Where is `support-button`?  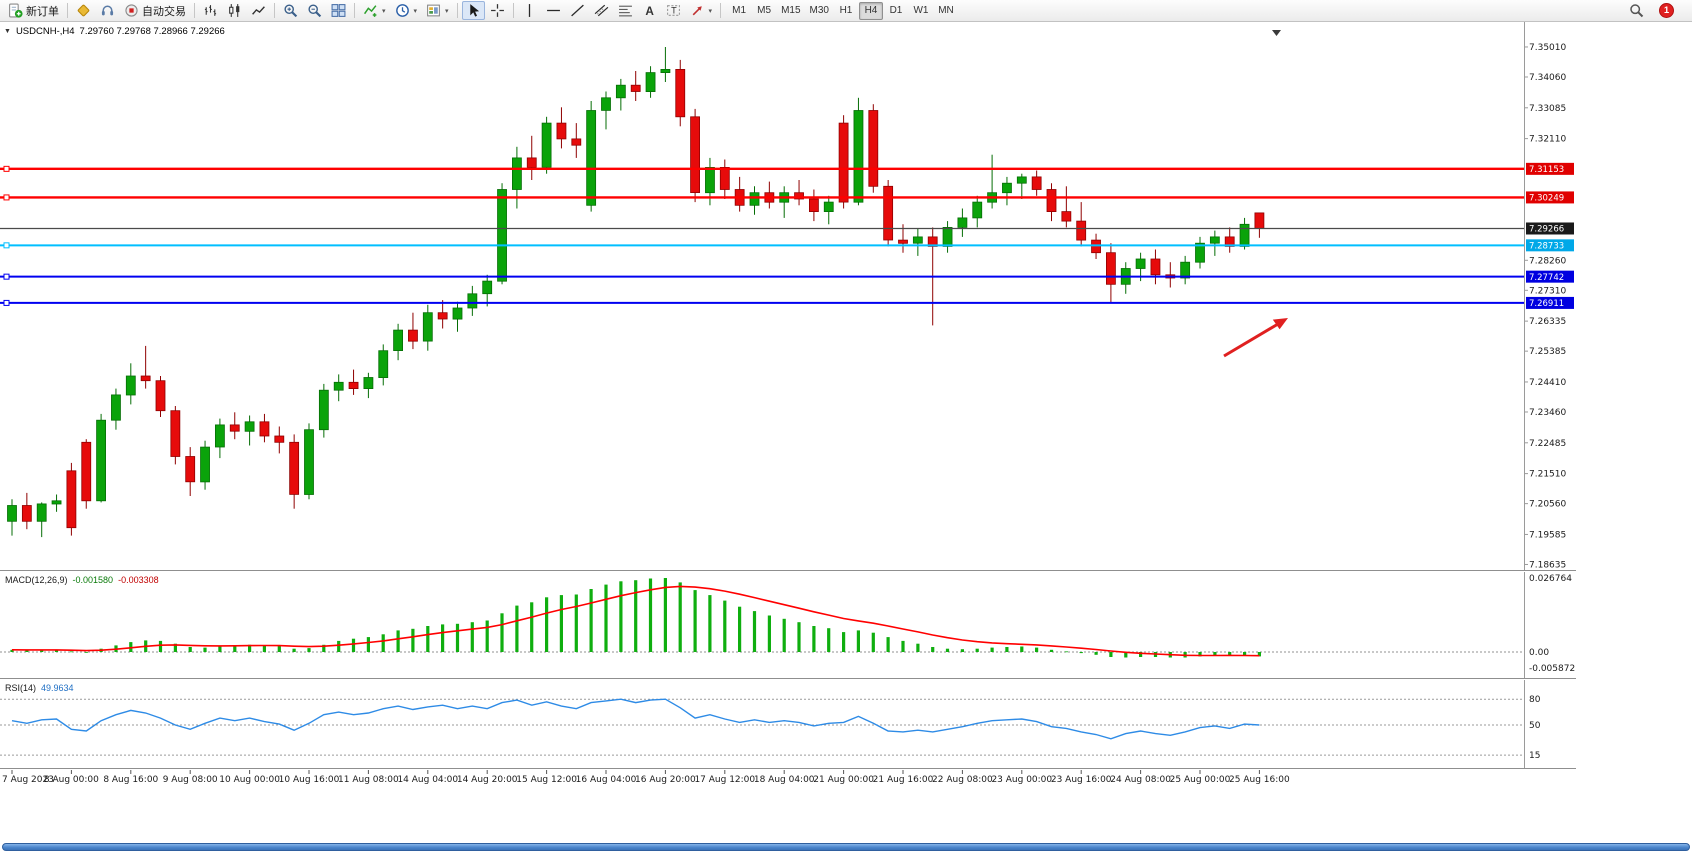 support-button is located at coordinates (107, 10).